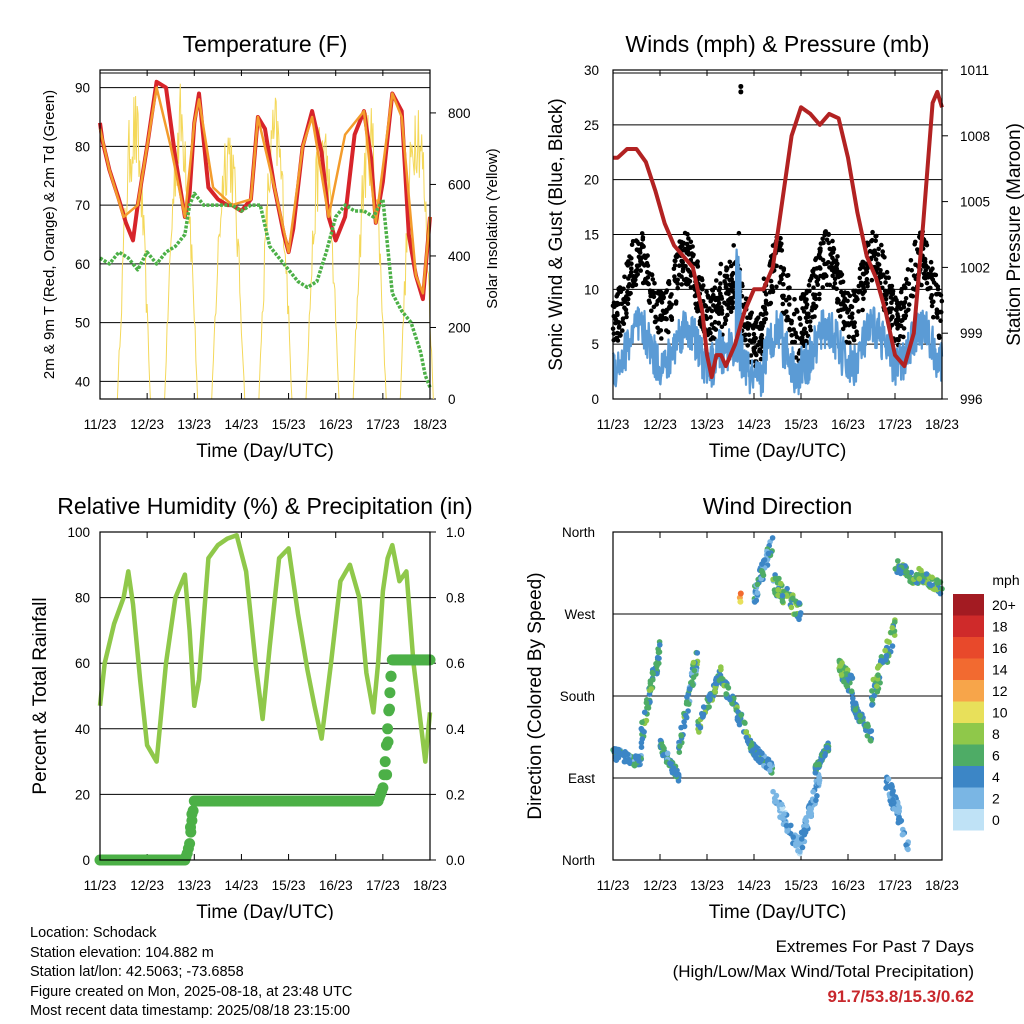  Describe the element at coordinates (777, 44) in the screenshot. I see `panel2-title: Winds (mph) & Pressure (mb)` at that location.